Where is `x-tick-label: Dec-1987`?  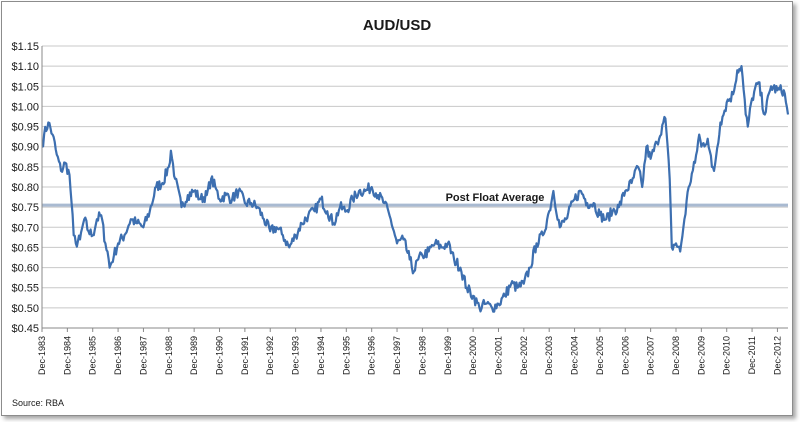 x-tick-label: Dec-1987 is located at coordinates (143, 355).